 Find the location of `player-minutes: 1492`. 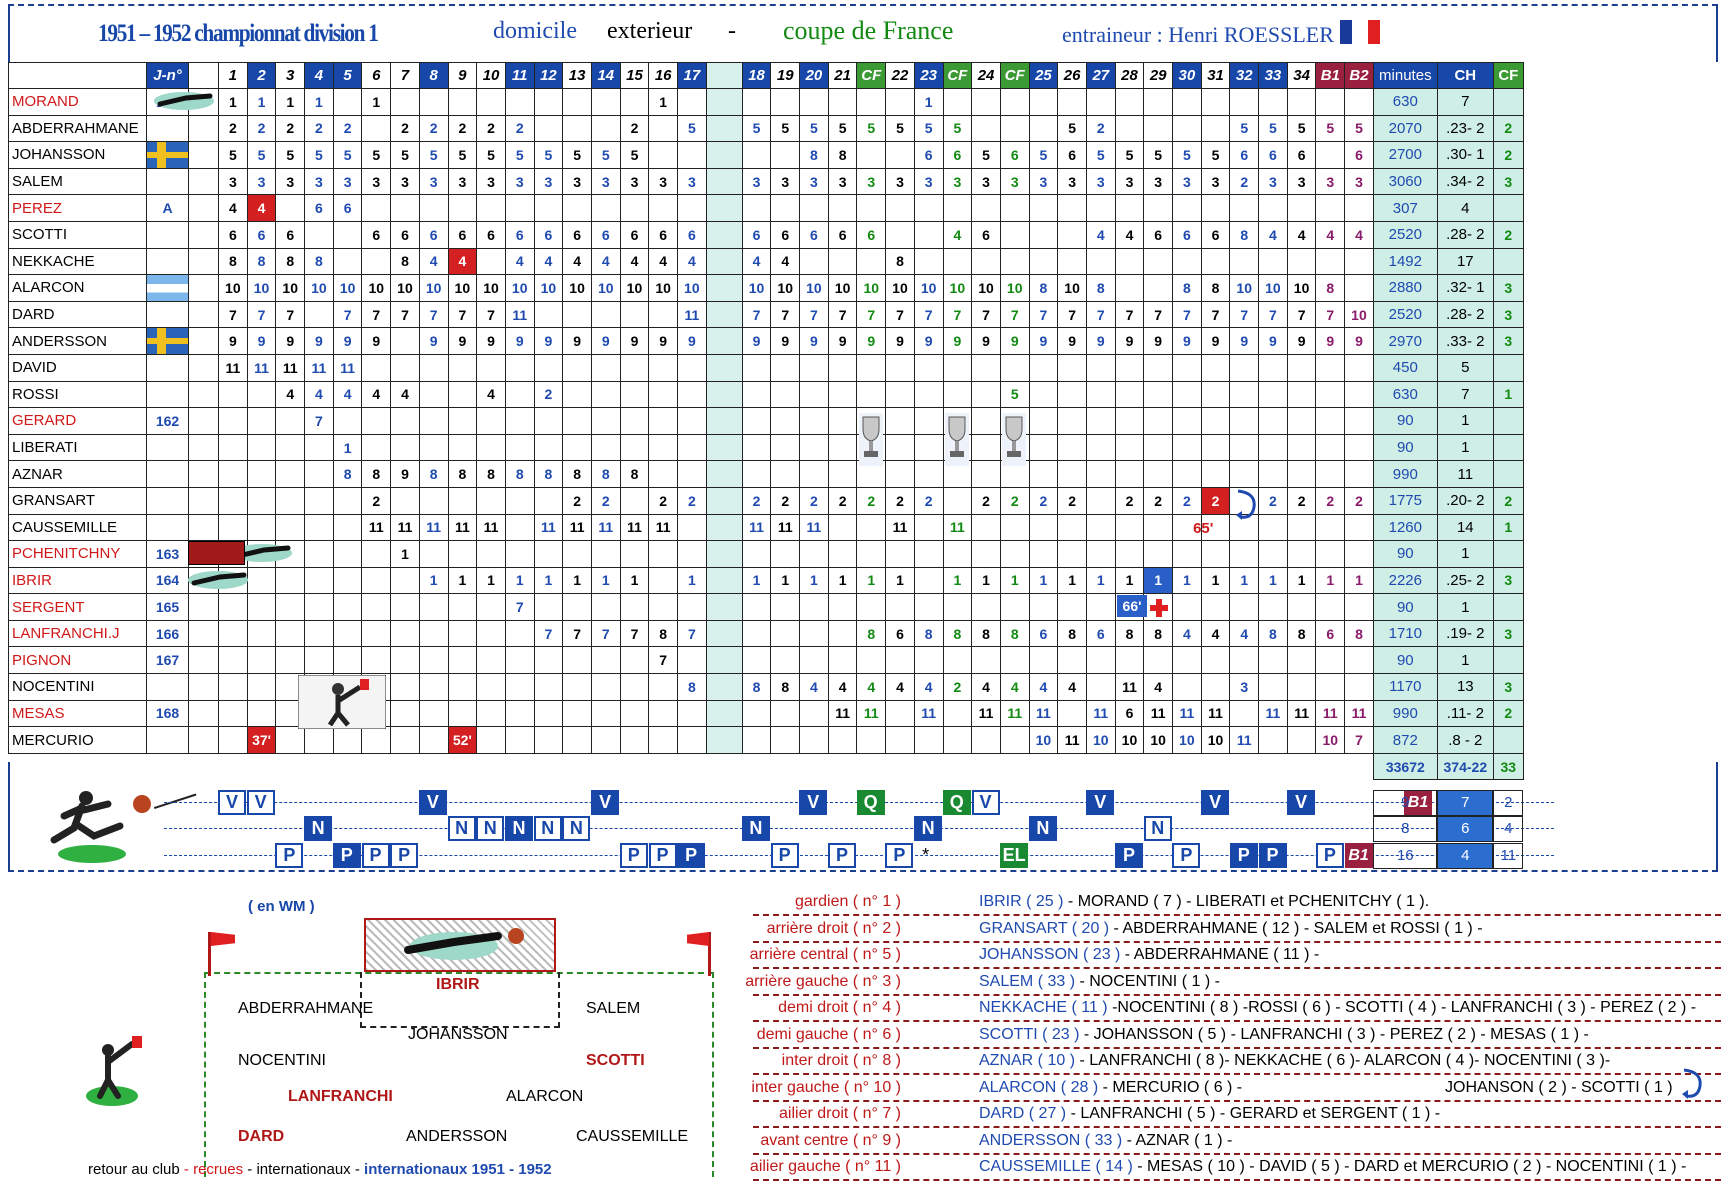

player-minutes: 1492 is located at coordinates (1405, 261).